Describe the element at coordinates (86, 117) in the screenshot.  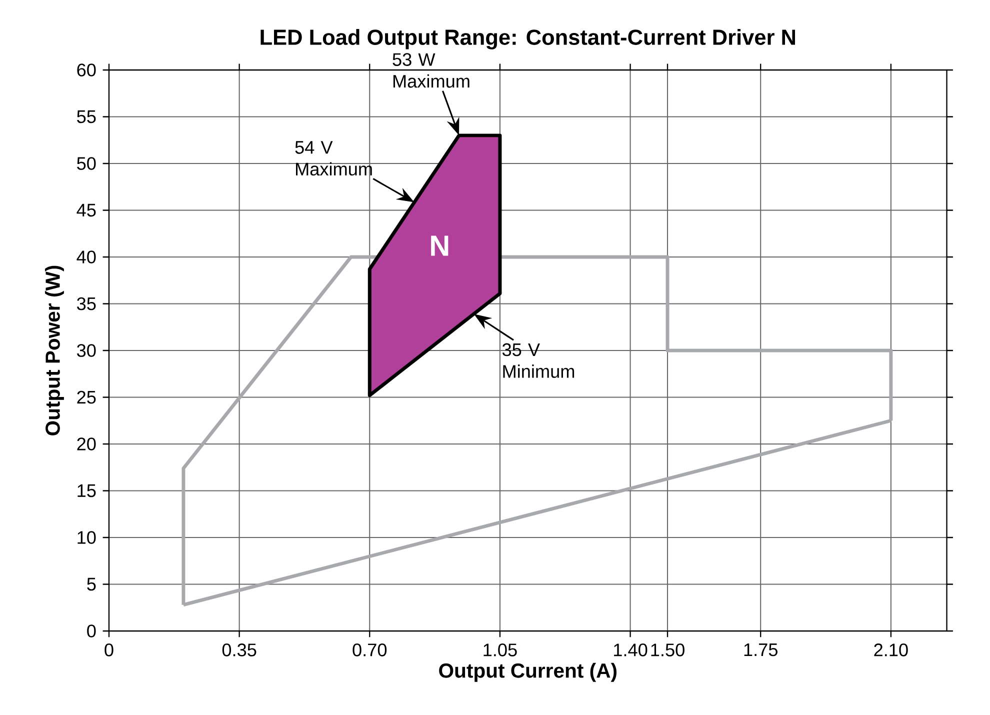
I see `y-tick-label: 55` at that location.